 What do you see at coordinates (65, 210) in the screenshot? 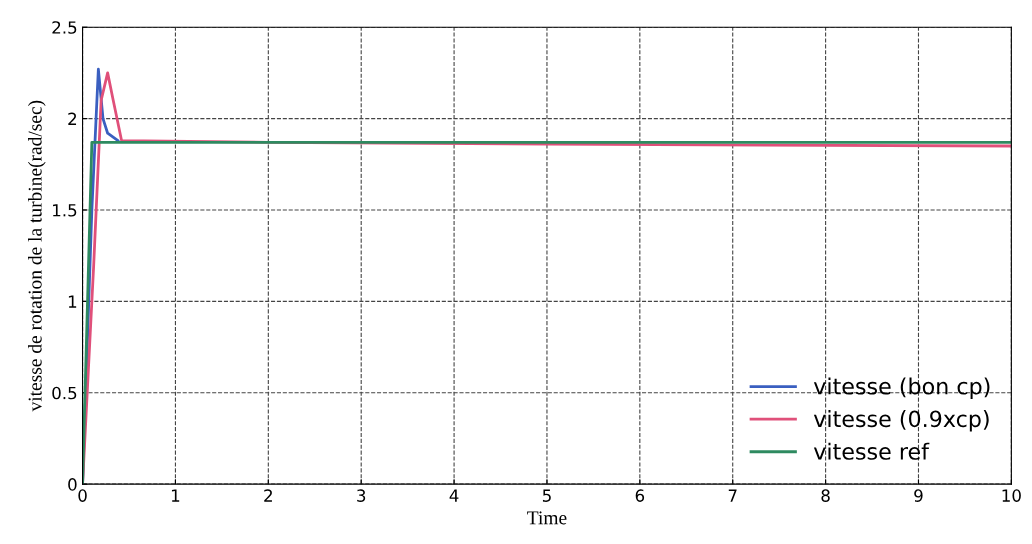
I see `y-tick-label: 1.5` at bounding box center [65, 210].